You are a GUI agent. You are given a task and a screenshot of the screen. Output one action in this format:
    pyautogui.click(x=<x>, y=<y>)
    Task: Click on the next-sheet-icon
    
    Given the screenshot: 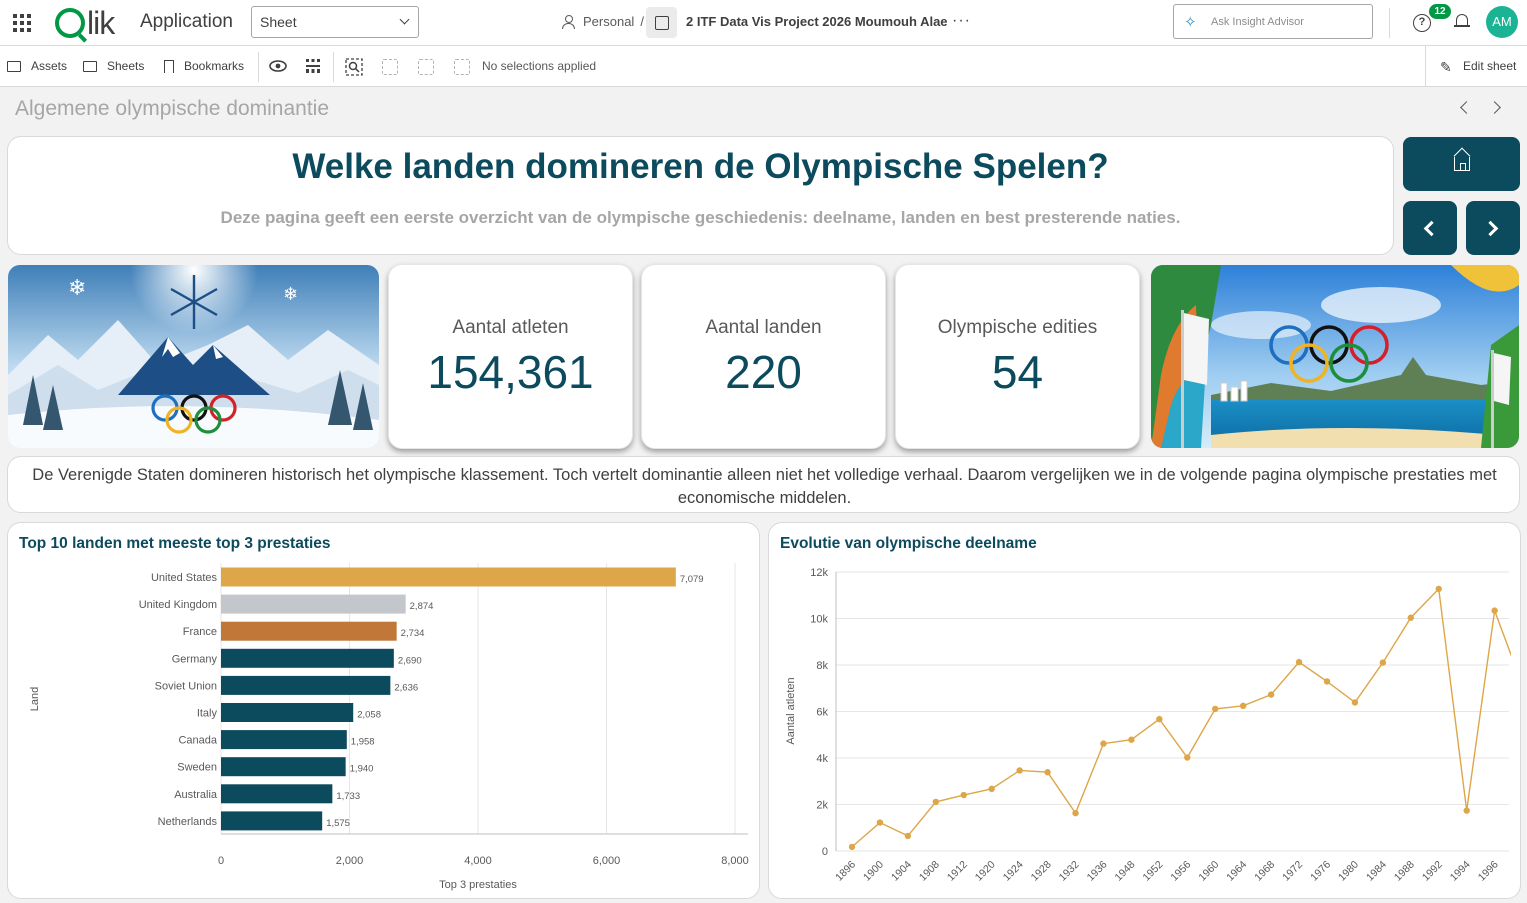 What is the action you would take?
    pyautogui.click(x=1494, y=107)
    